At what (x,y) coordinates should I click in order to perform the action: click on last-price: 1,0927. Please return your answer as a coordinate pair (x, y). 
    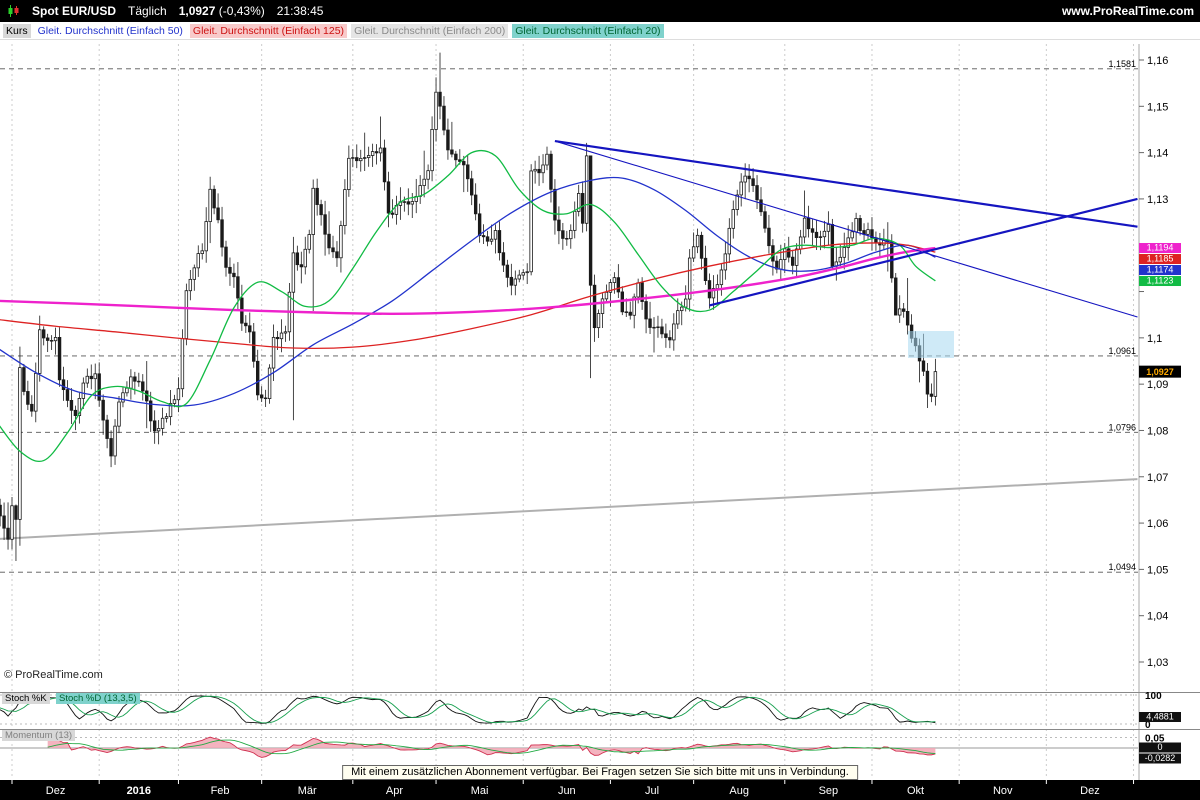
    Looking at the image, I should click on (197, 11).